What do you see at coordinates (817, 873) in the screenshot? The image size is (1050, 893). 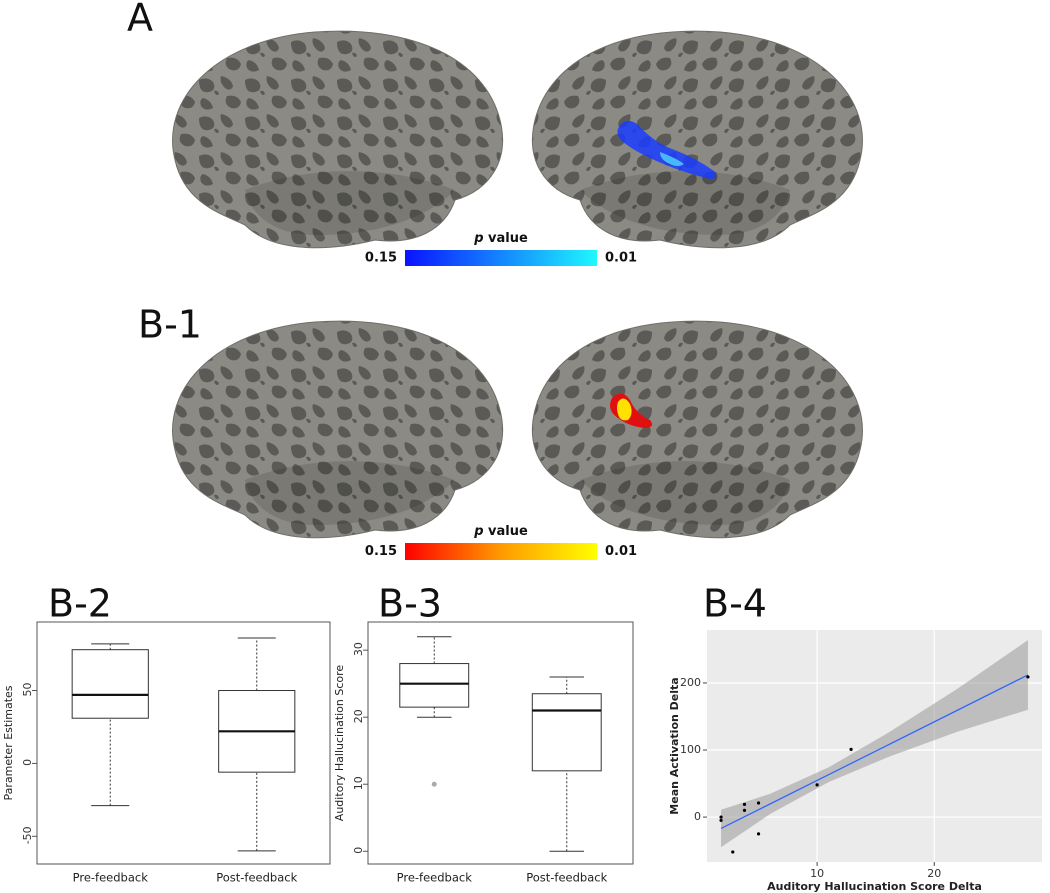 I see `x-tick-label: 10` at bounding box center [817, 873].